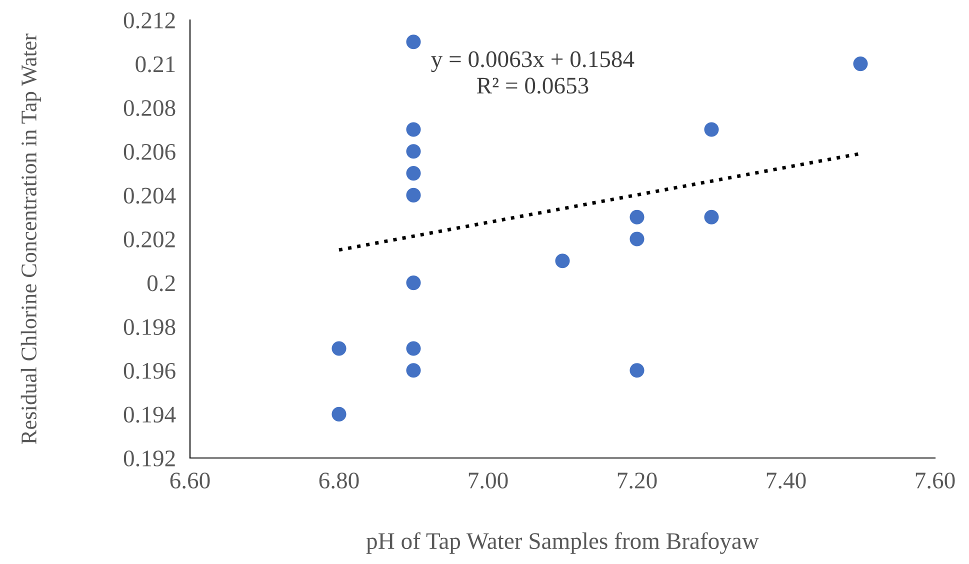 The height and width of the screenshot is (564, 969). Describe the element at coordinates (150, 152) in the screenshot. I see `y-tick-label: 0.206` at that location.